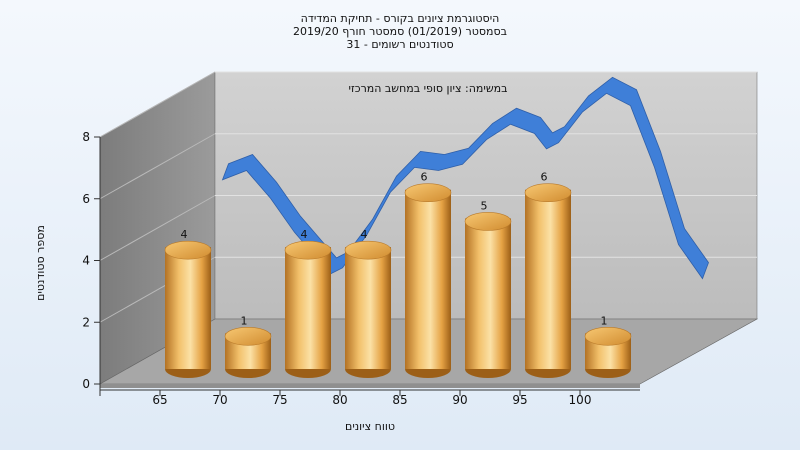 This screenshot has height=450, width=800. Describe the element at coordinates (86, 261) in the screenshot. I see `y-tick-label: 4` at that location.